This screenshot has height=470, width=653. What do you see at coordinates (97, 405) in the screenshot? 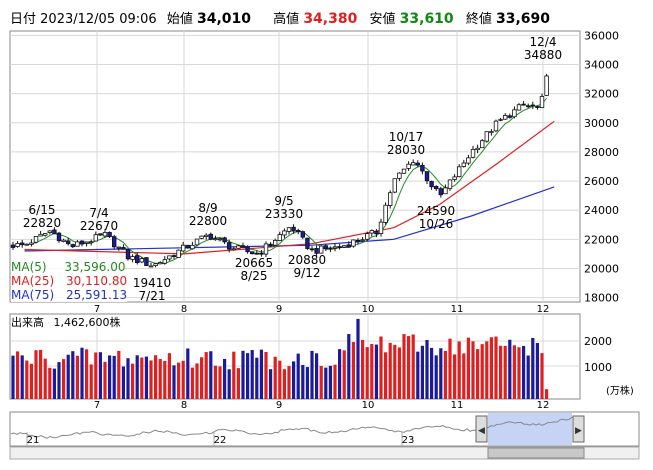
I see `volume-month-label: 7` at bounding box center [97, 405].